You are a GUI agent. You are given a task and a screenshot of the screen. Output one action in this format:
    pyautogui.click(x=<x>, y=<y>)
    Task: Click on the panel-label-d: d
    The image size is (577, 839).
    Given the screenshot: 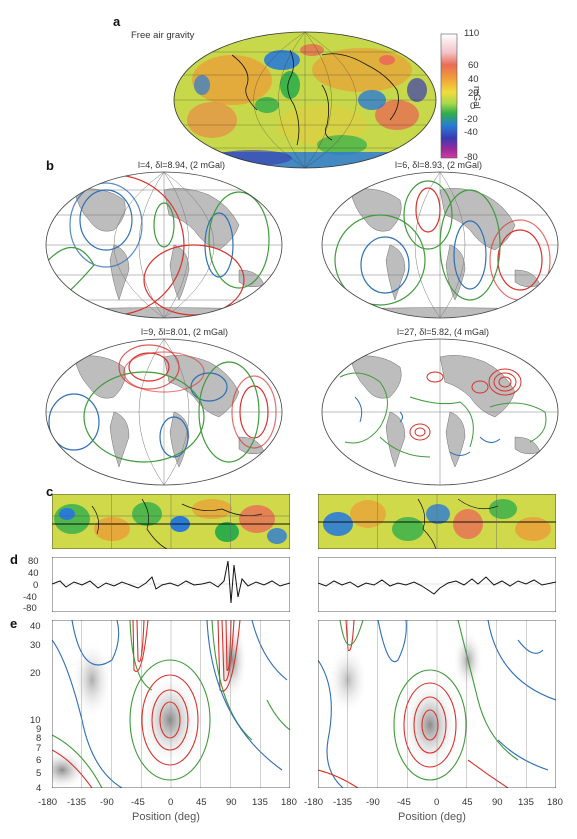 What is the action you would take?
    pyautogui.click(x=14, y=559)
    